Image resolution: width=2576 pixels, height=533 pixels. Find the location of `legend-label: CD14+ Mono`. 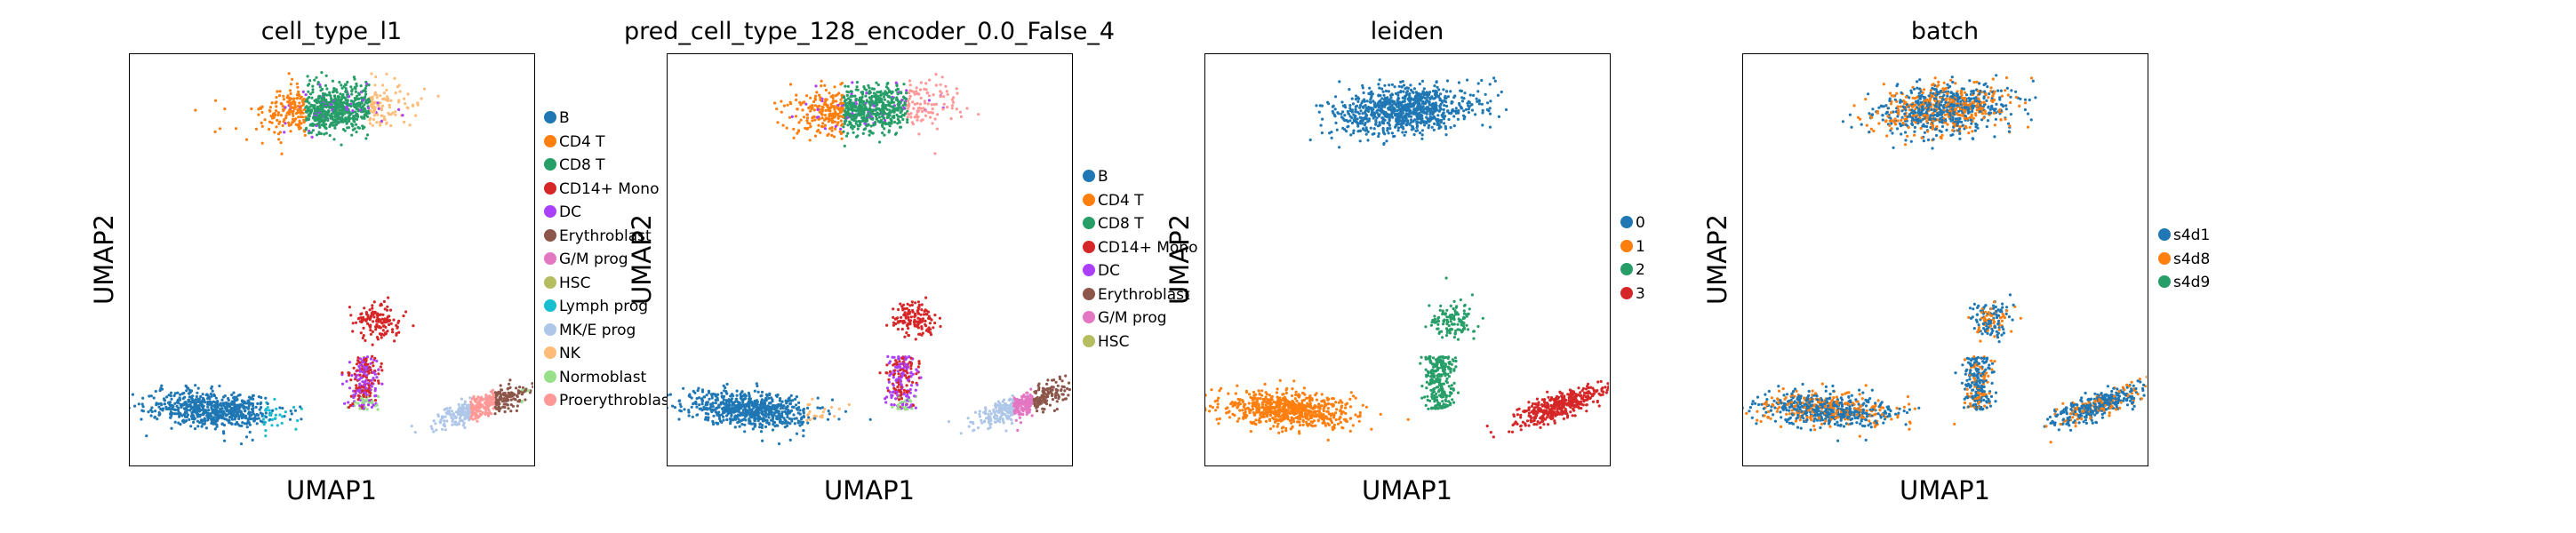

legend-label: CD14+ Mono is located at coordinates (1148, 247).